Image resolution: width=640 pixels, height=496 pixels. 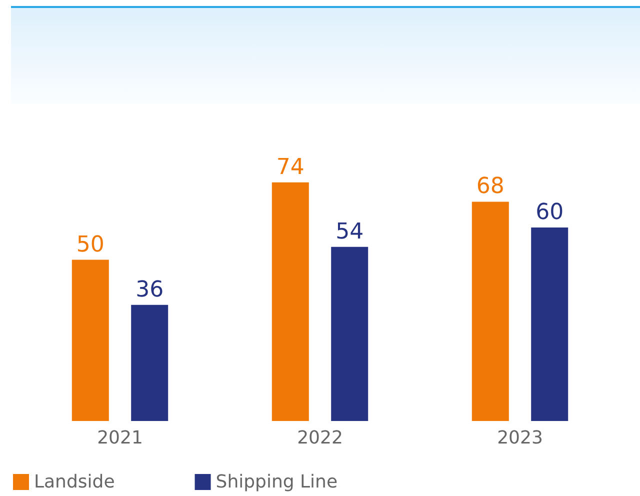 I want to click on data-label: 36, so click(x=150, y=289).